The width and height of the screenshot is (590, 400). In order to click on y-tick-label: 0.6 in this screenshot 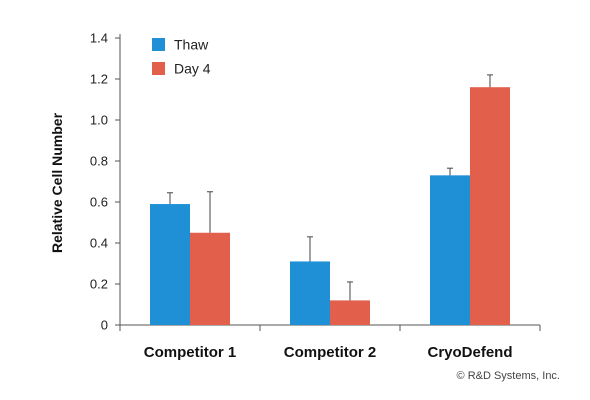, I will do `click(99, 202)`.